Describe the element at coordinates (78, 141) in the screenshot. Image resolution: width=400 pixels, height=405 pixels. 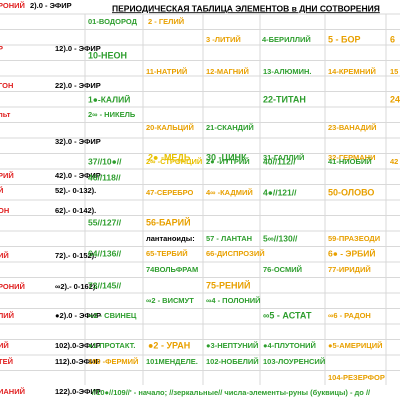
I see `cell-text: 32).0 - ЭФИР` at that location.